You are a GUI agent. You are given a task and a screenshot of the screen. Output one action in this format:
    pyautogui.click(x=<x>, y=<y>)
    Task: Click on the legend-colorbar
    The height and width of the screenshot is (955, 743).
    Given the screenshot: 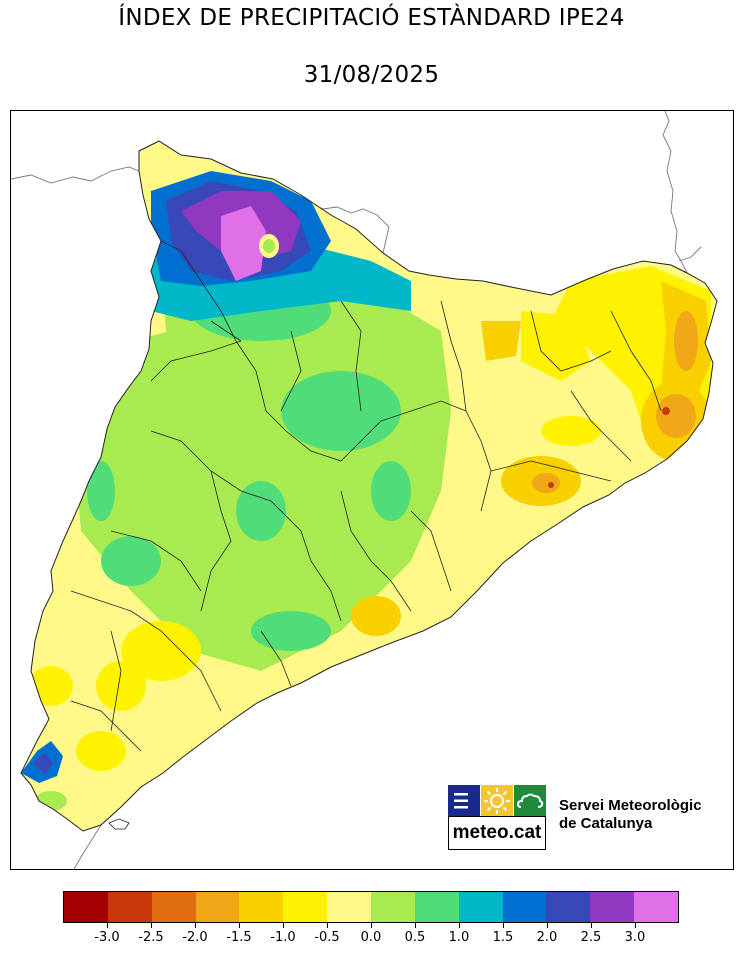 What is the action you would take?
    pyautogui.click(x=371, y=907)
    